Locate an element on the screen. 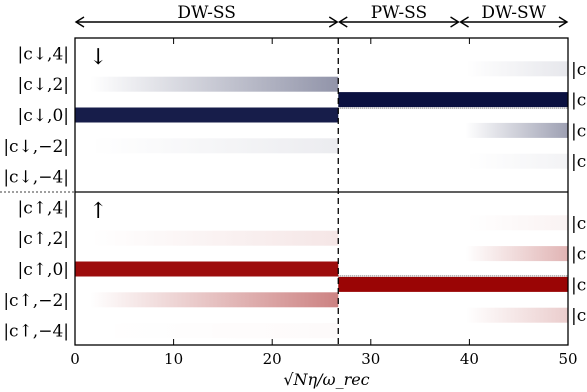 This screenshot has width=587, height=392. regime-label: PW-SS is located at coordinates (399, 13).